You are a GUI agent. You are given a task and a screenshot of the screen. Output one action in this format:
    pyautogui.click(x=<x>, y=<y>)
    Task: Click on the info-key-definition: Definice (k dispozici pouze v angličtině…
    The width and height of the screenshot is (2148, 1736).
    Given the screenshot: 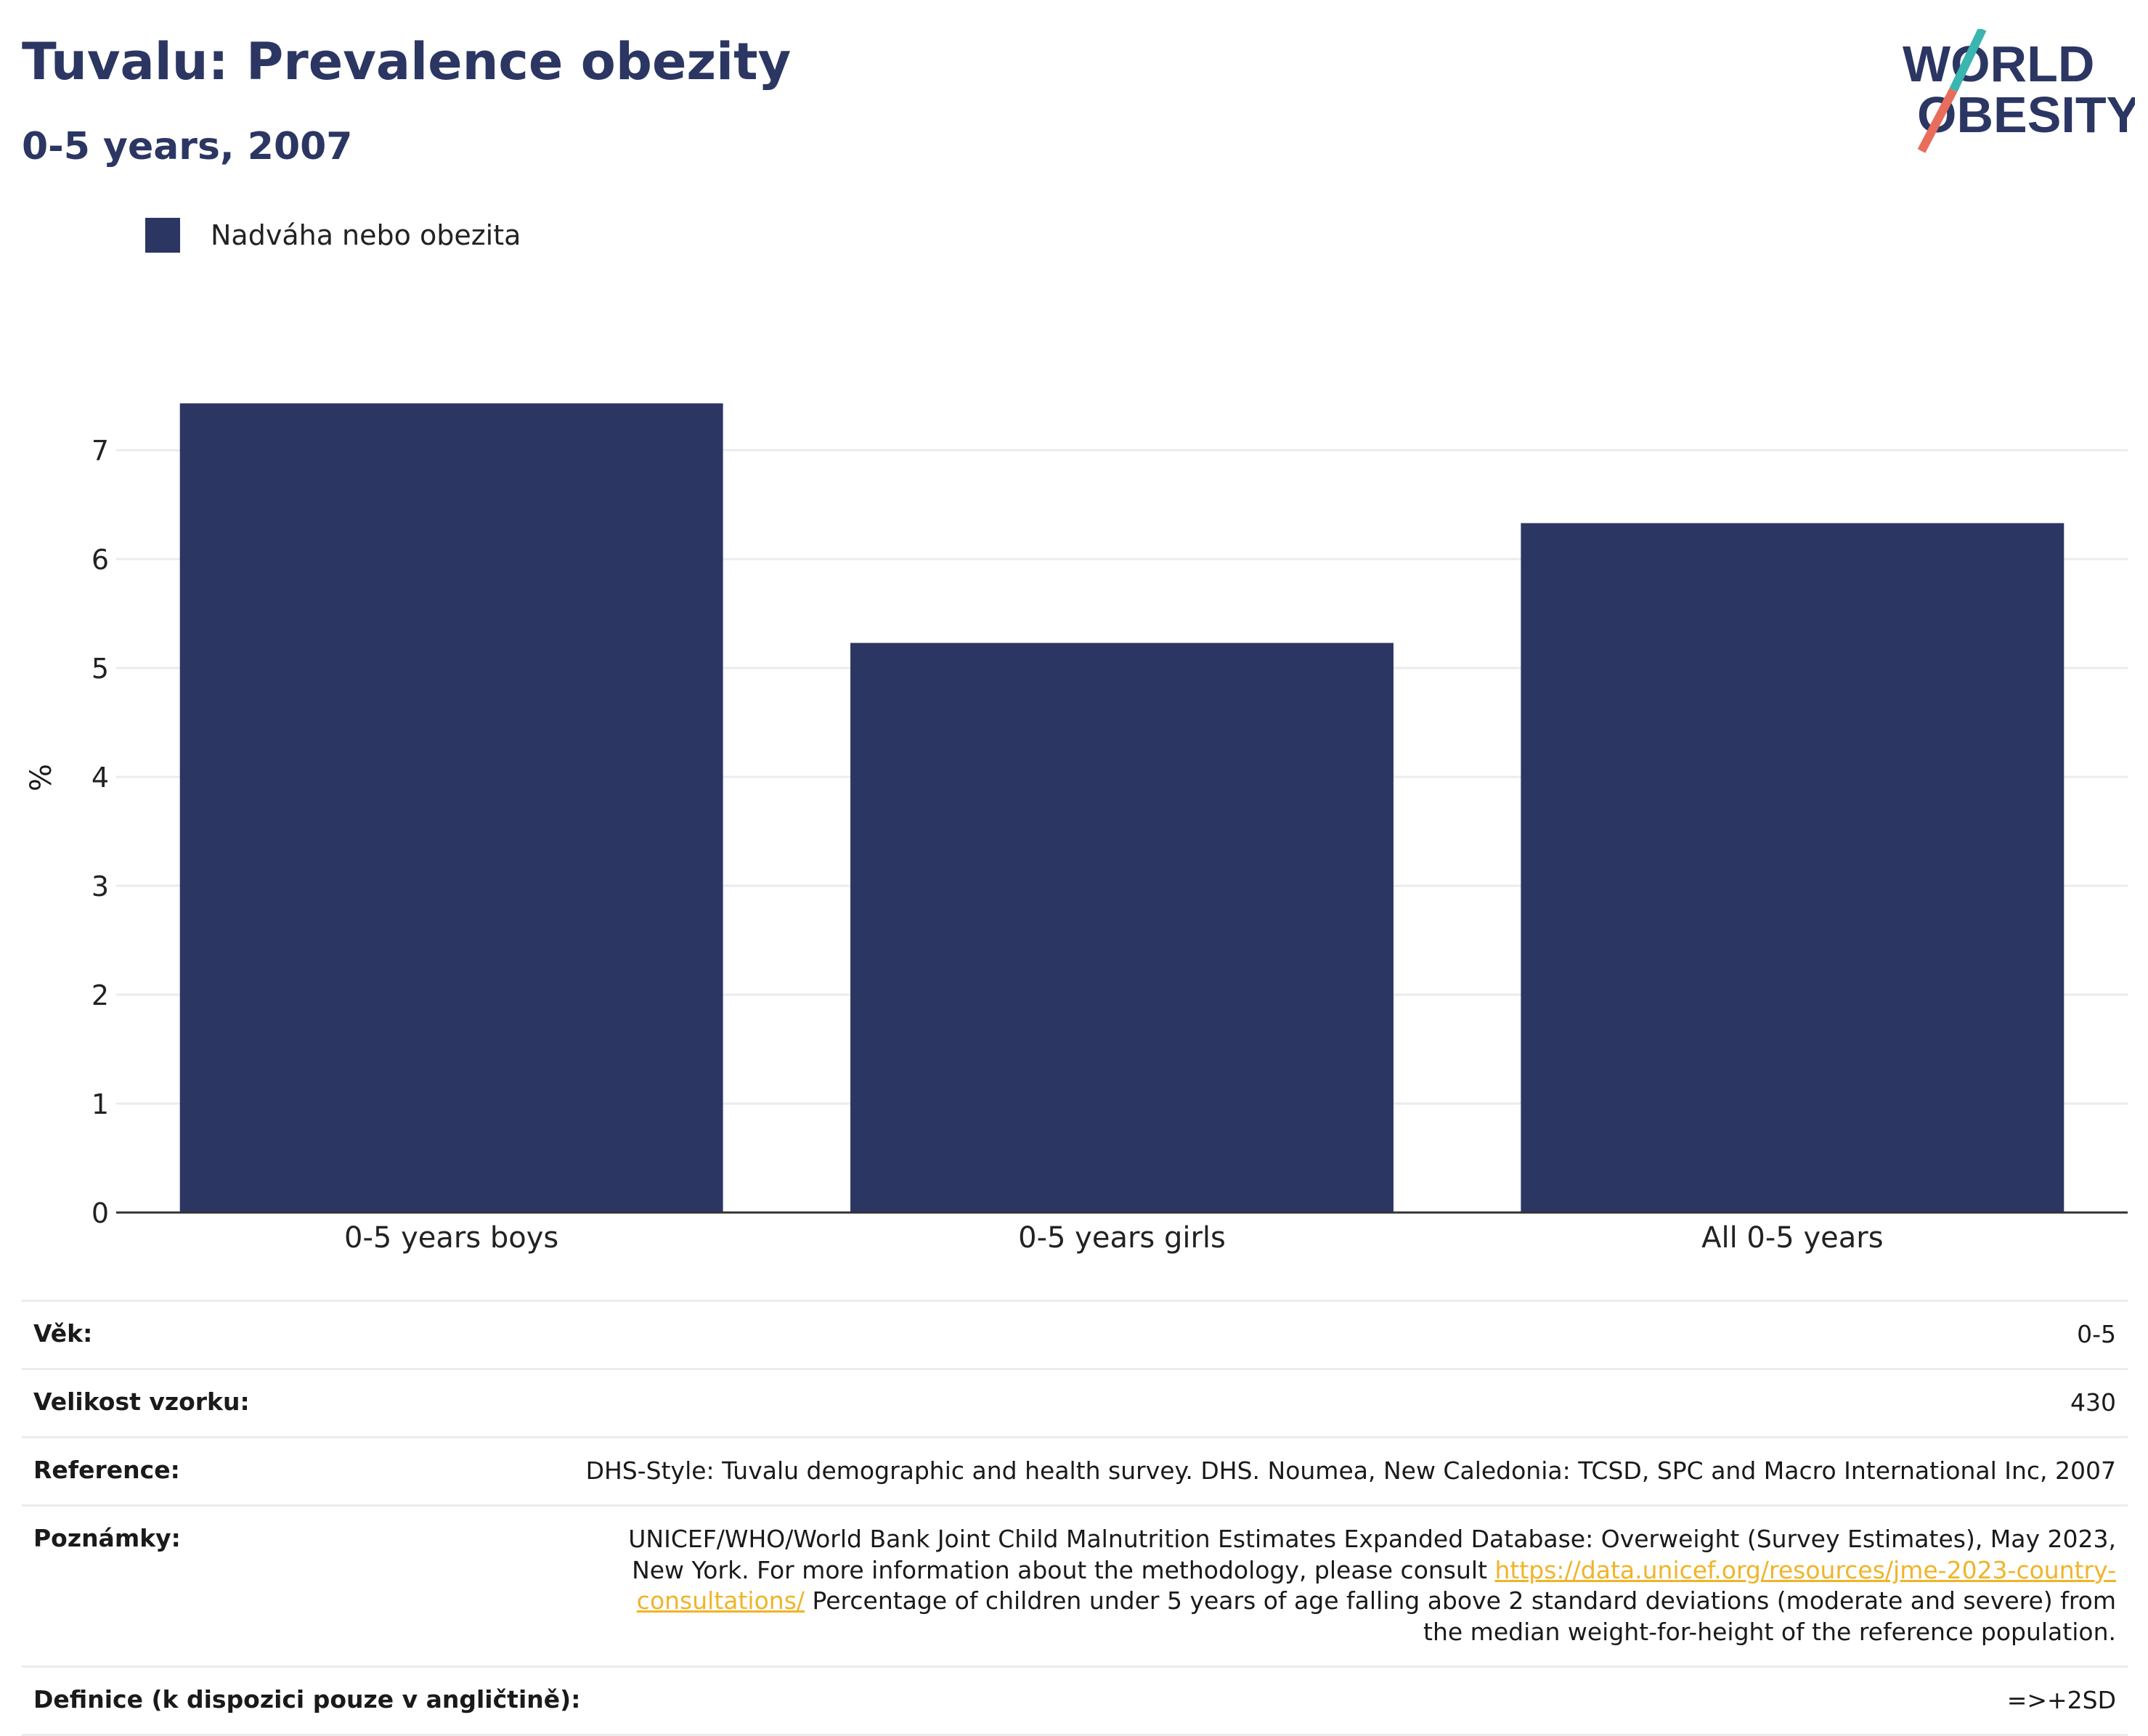 What is the action you would take?
    pyautogui.click(x=307, y=1700)
    